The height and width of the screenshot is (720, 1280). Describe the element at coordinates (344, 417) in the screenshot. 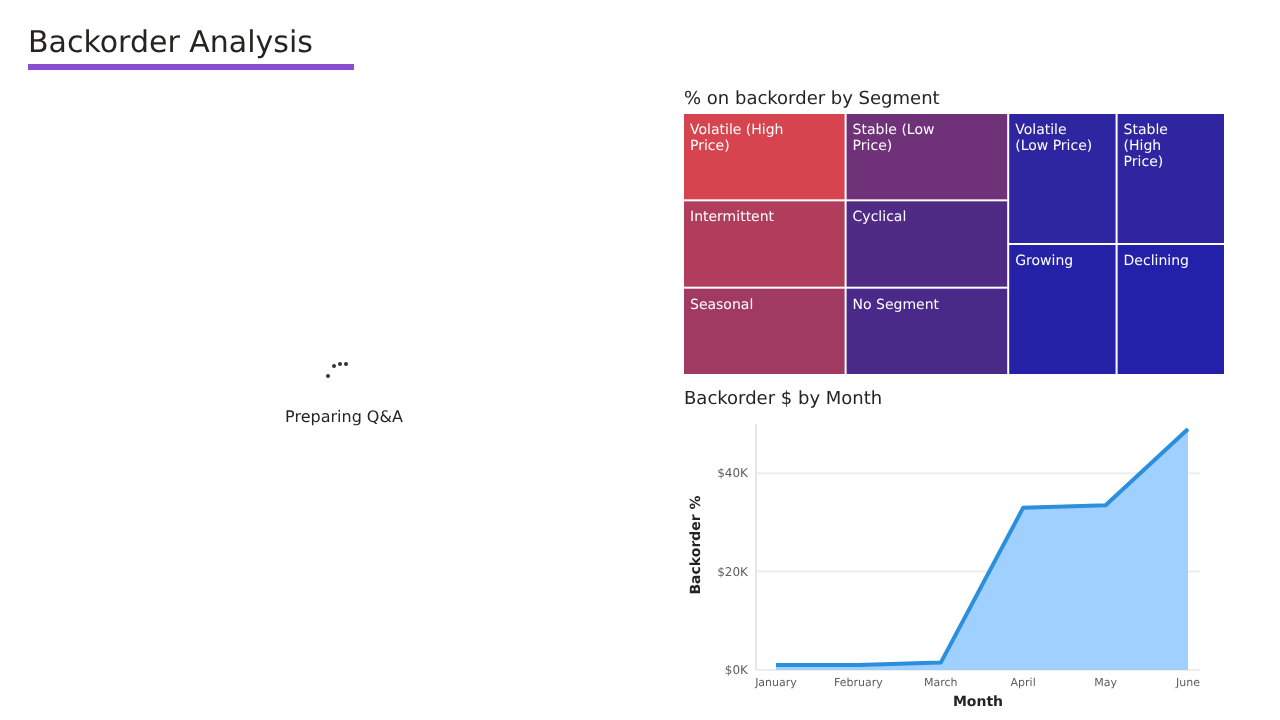

I see `text: Preparing Q&A` at that location.